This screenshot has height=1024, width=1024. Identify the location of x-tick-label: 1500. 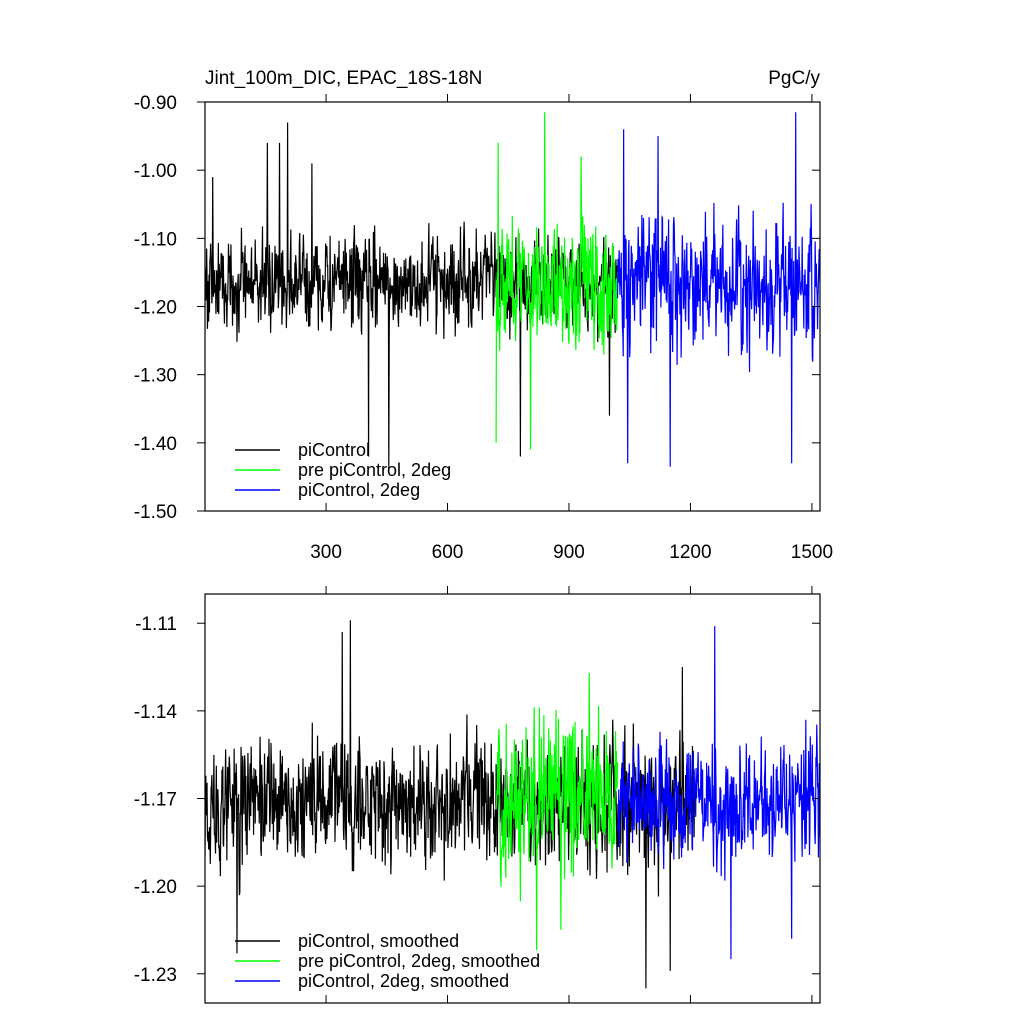
(812, 552).